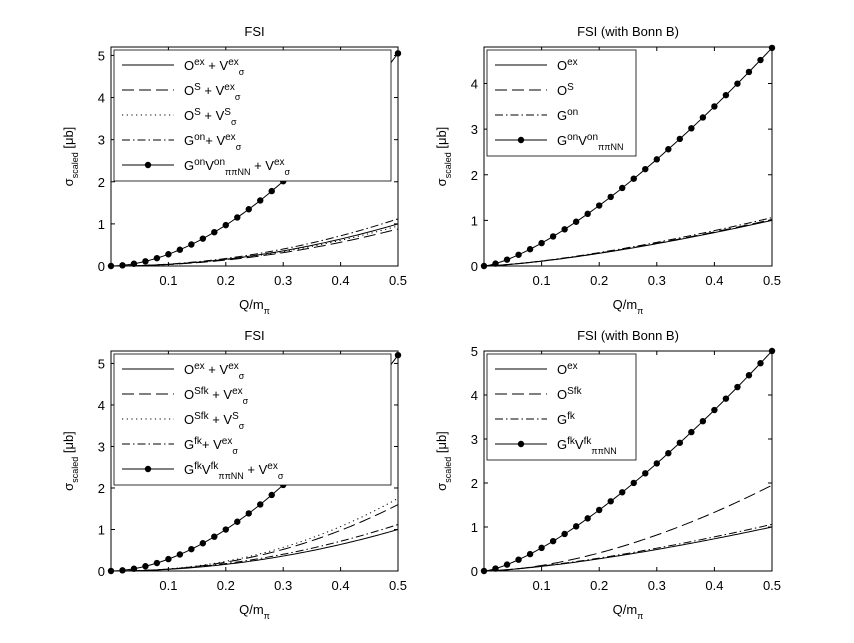  Describe the element at coordinates (211, 446) in the screenshot. I see `legend-entry: Gfk+ Vexσ` at that location.